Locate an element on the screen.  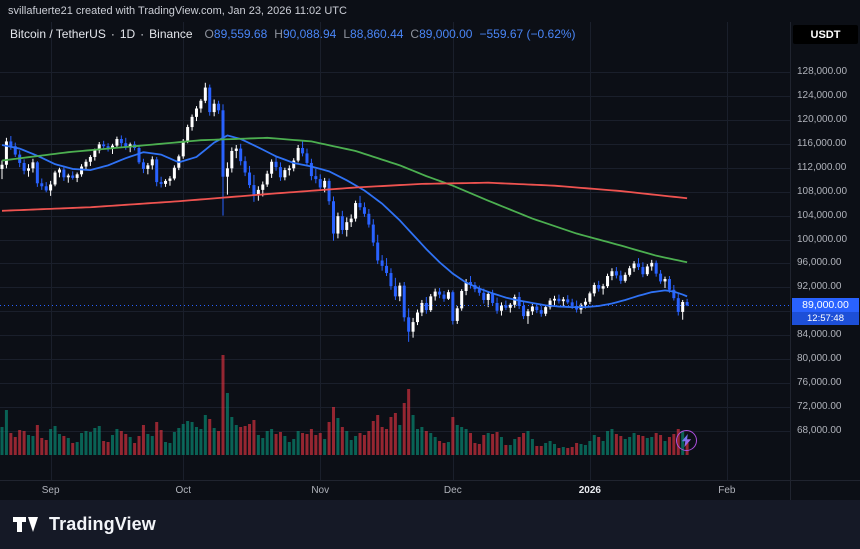
lightning-bolt-icon is located at coordinates (686, 440).